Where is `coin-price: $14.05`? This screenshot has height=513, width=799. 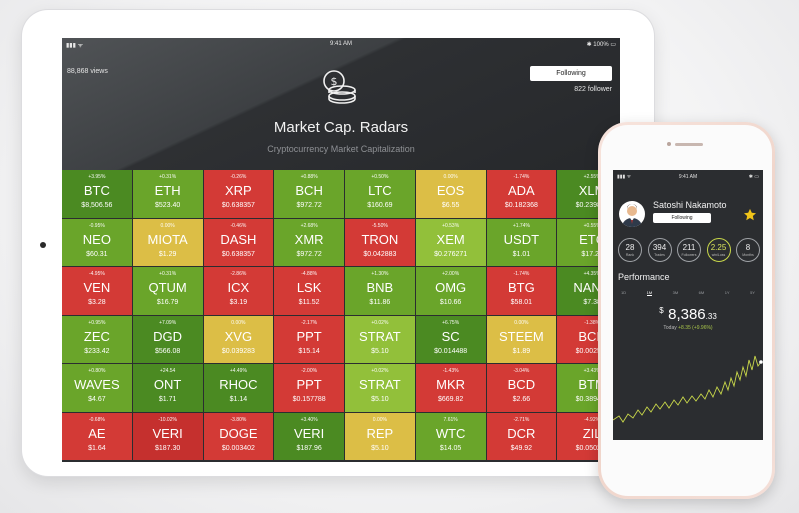
coin-price: $14.05 is located at coordinates (450, 448).